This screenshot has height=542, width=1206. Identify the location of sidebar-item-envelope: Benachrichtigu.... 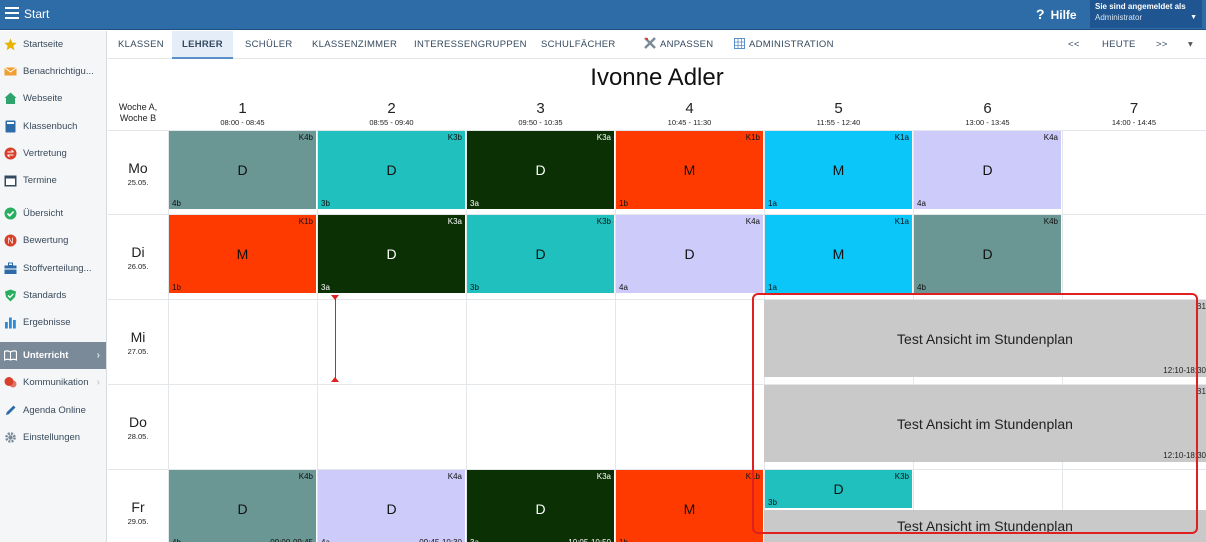
(53, 71).